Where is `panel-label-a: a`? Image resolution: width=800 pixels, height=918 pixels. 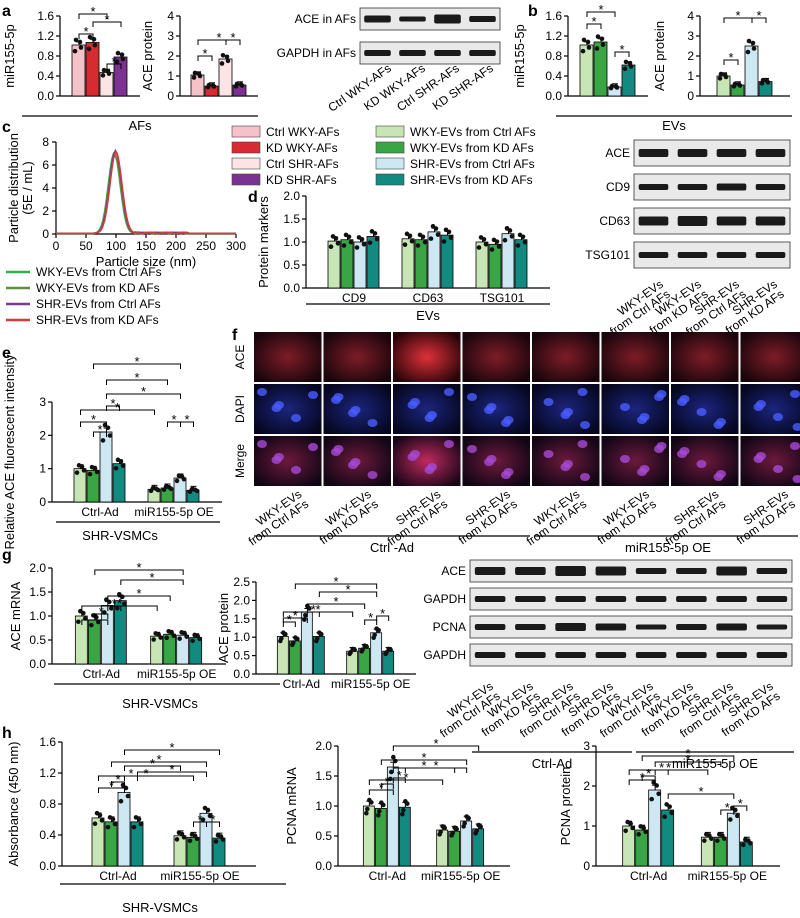
panel-label-a: a is located at coordinates (6, 11).